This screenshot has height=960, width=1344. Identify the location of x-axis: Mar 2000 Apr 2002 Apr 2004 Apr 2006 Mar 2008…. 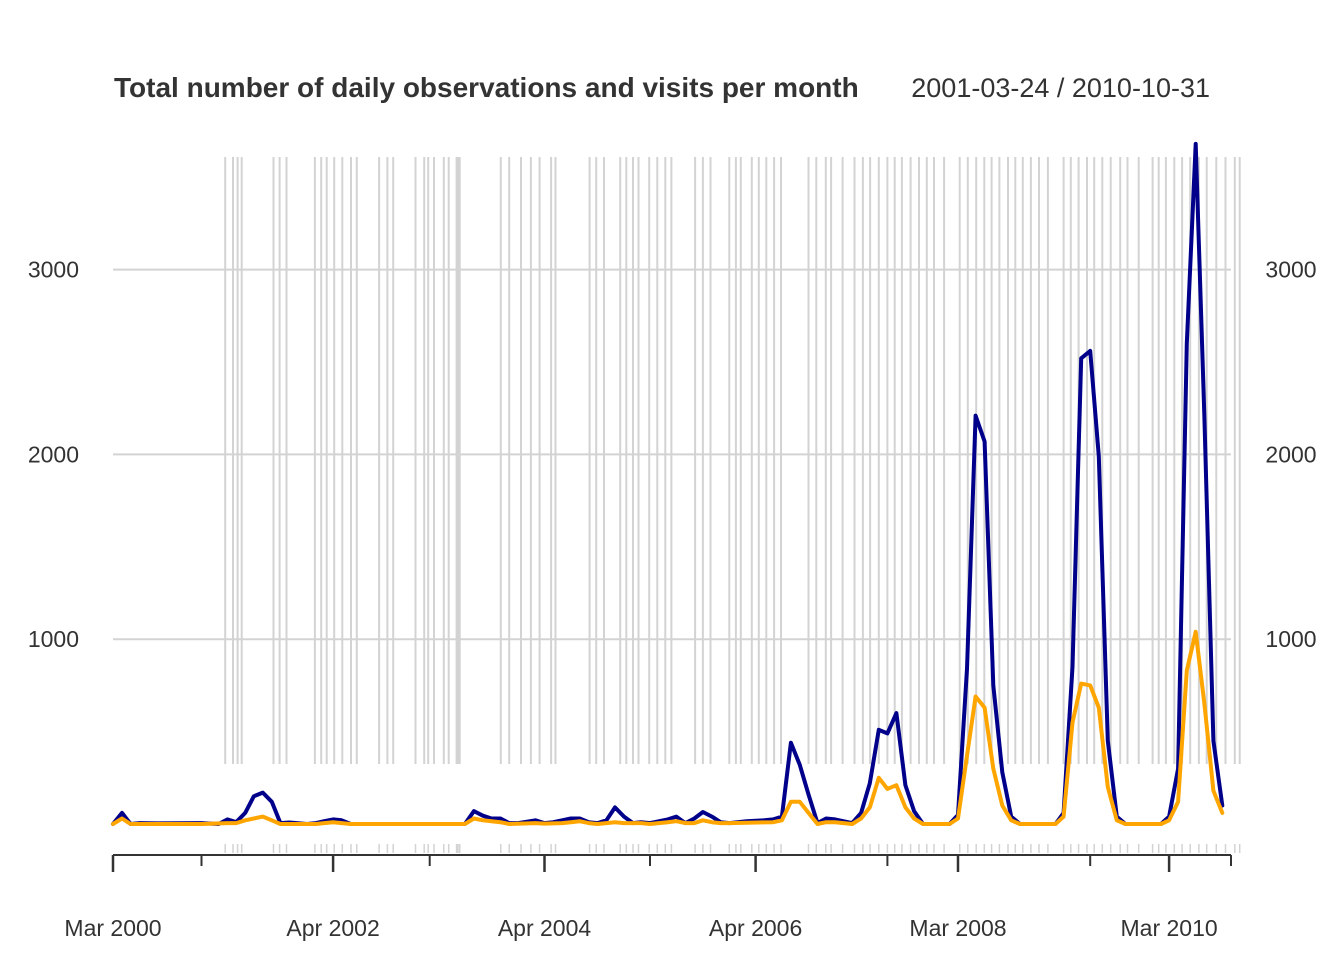
(648, 897).